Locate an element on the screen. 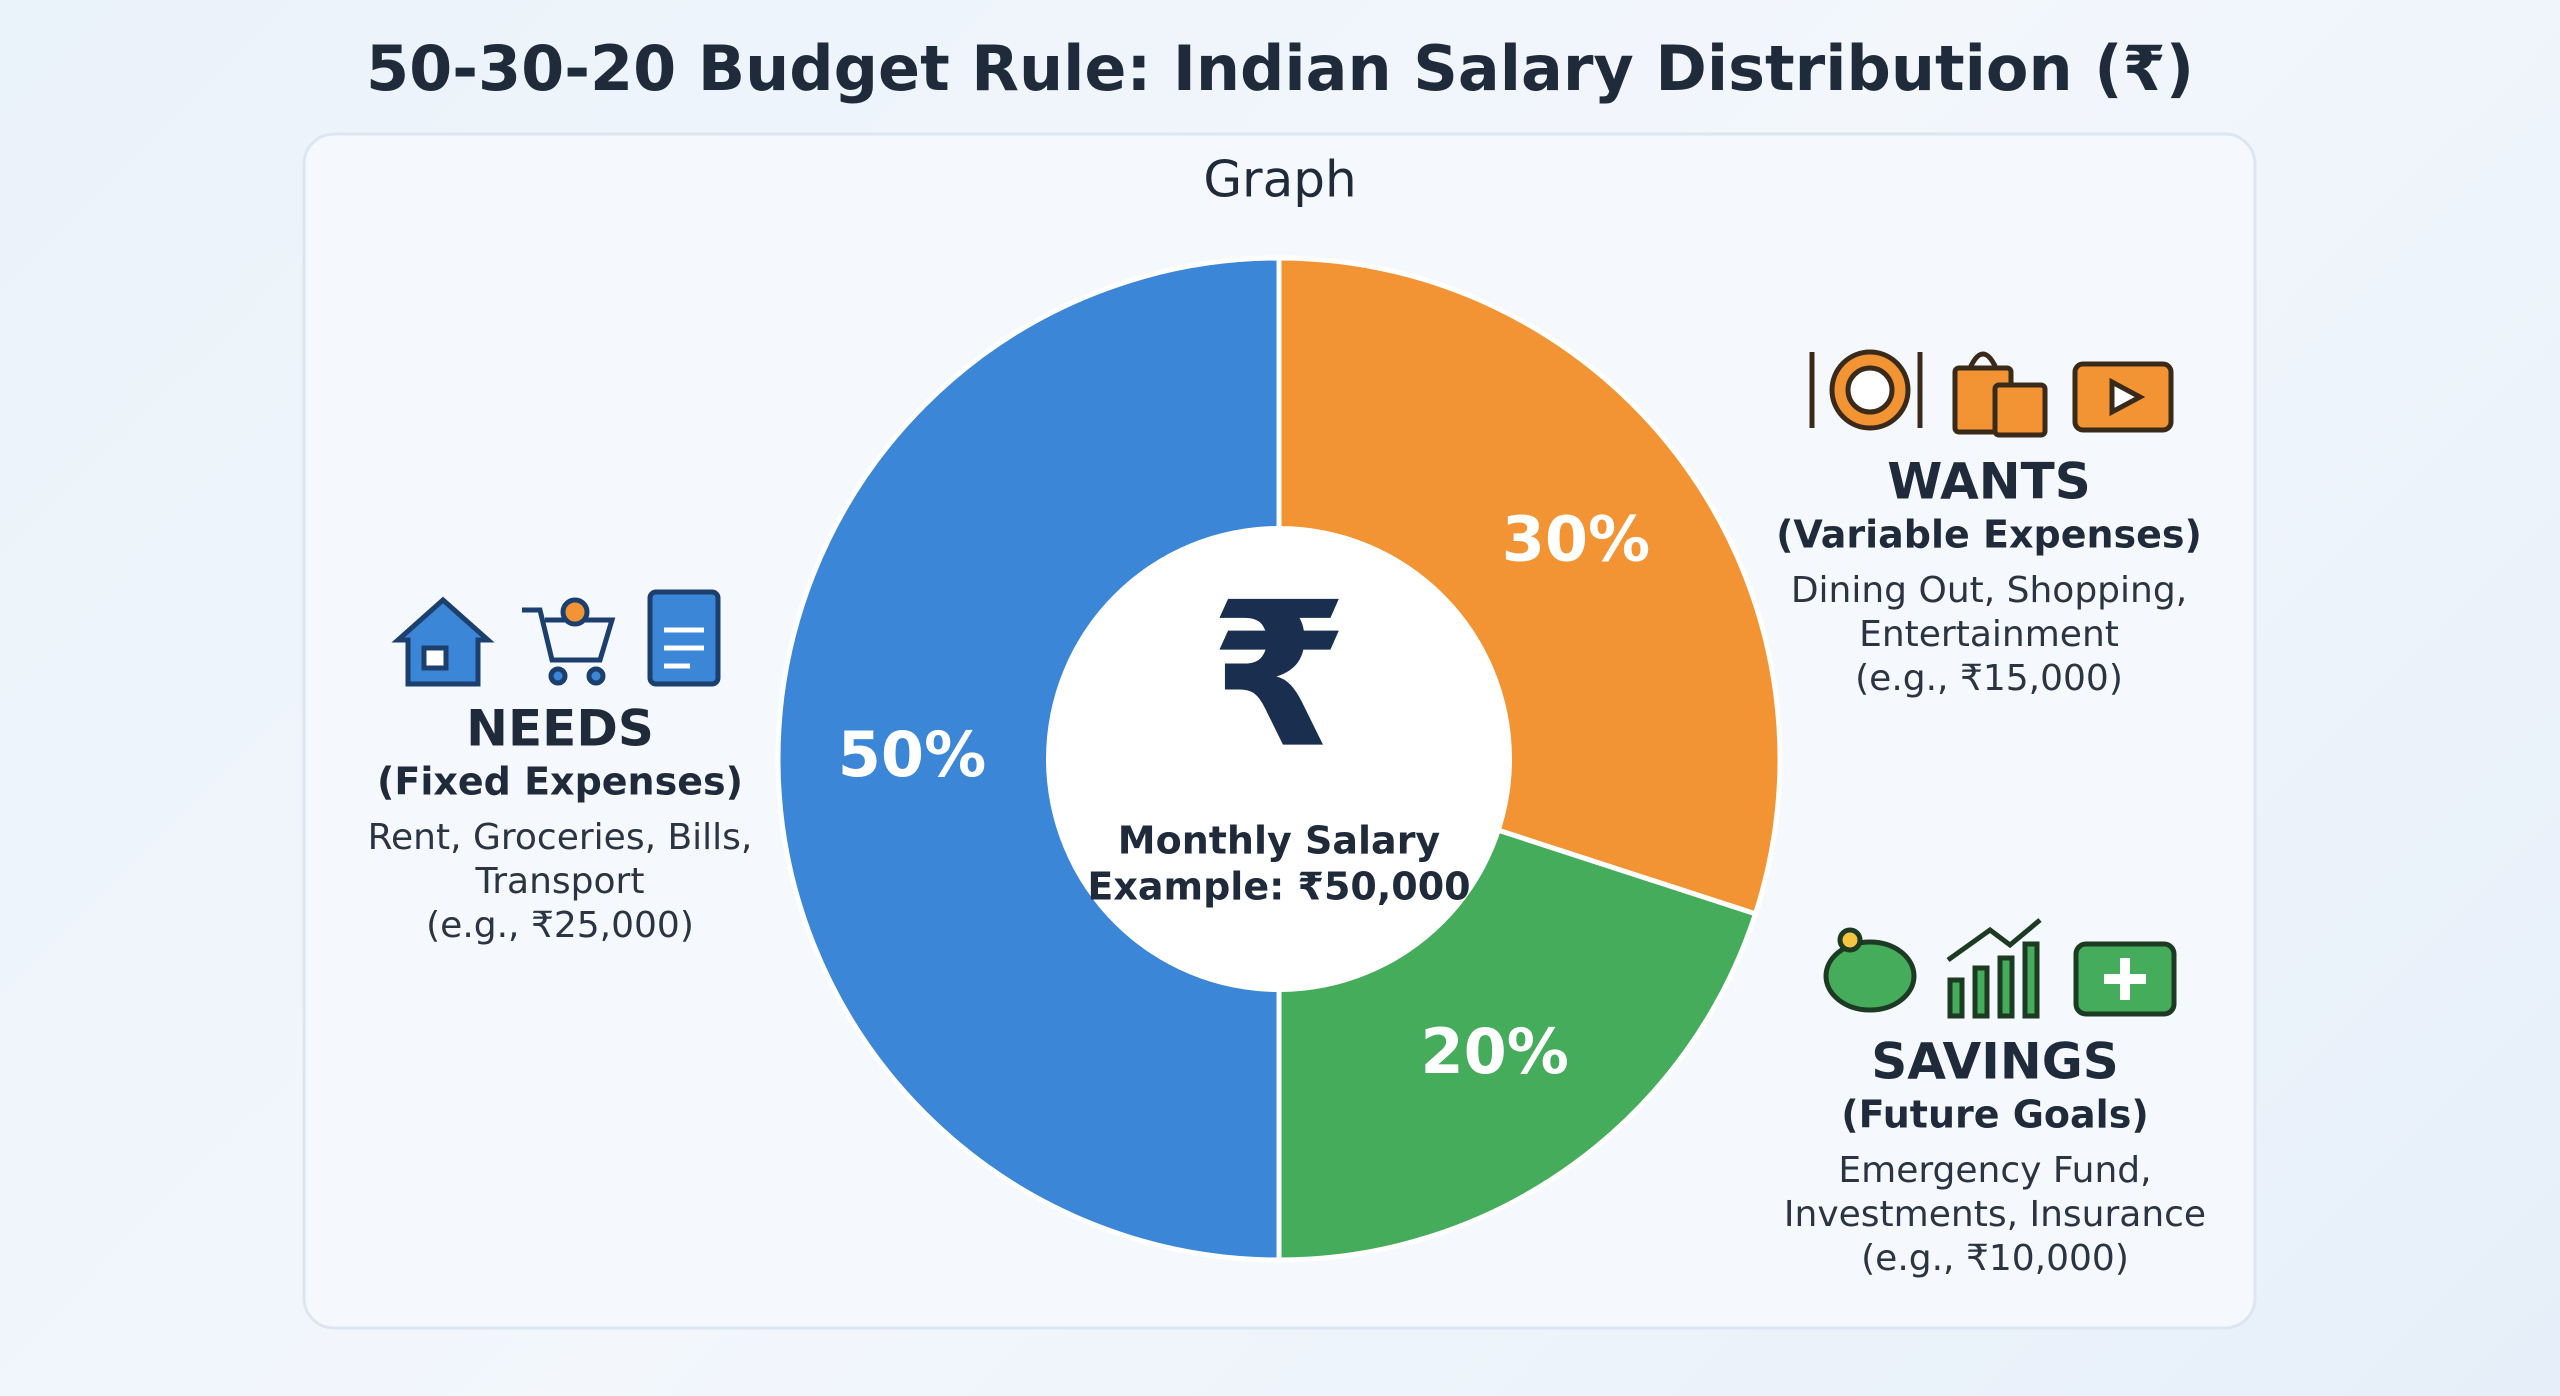 This screenshot has width=2560, height=1396. category-detail: Investments, Insurance is located at coordinates (1995, 1214).